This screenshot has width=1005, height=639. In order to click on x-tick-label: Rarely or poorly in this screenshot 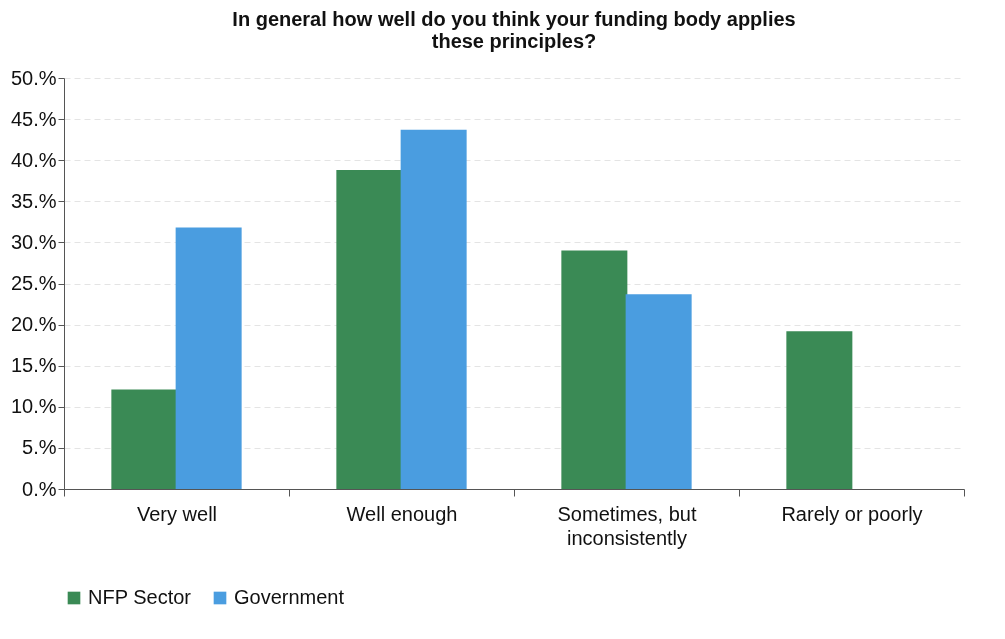, I will do `click(852, 513)`.